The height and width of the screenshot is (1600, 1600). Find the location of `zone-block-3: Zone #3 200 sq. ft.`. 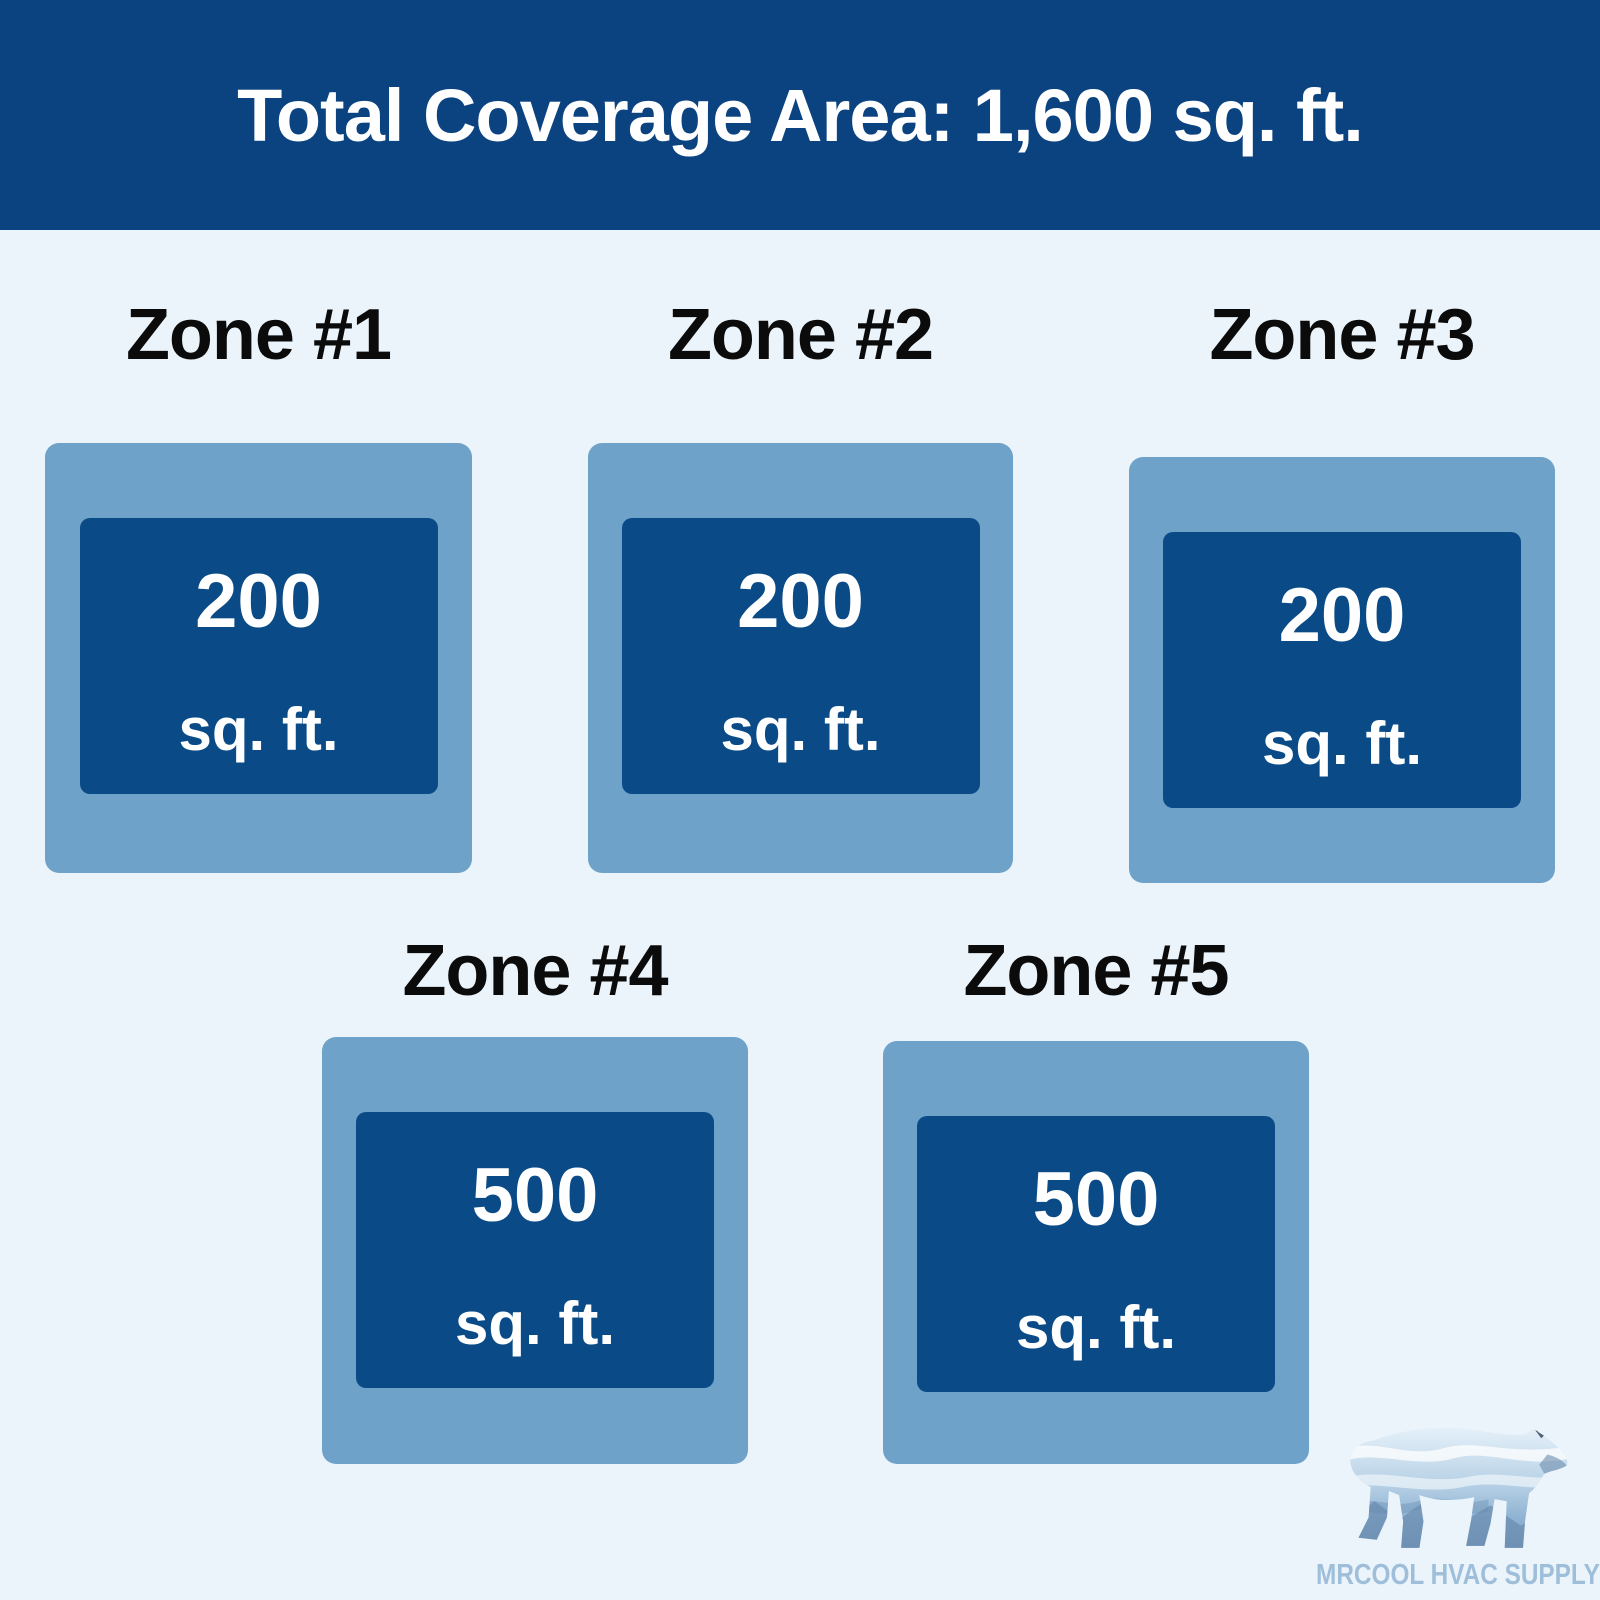

zone-block-3: Zone #3 200 sq. ft. is located at coordinates (1342, 590).